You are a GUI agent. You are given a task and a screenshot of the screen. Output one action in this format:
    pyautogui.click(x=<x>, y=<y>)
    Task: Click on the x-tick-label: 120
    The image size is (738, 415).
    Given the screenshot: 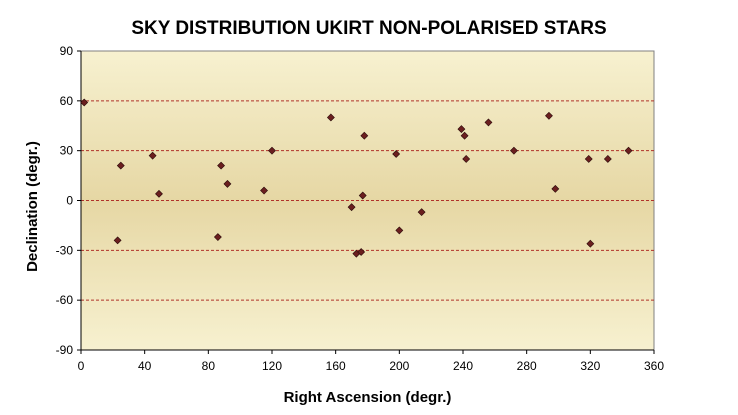 What is the action you would take?
    pyautogui.click(x=272, y=366)
    